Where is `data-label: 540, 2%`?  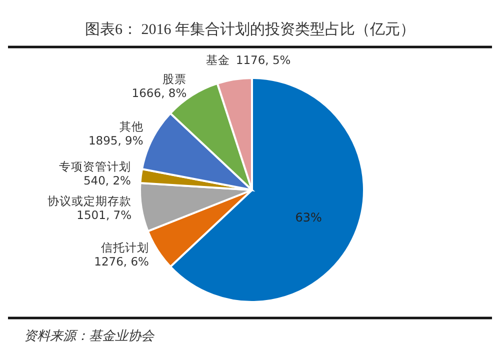 data-label: 540, 2% is located at coordinates (107, 181).